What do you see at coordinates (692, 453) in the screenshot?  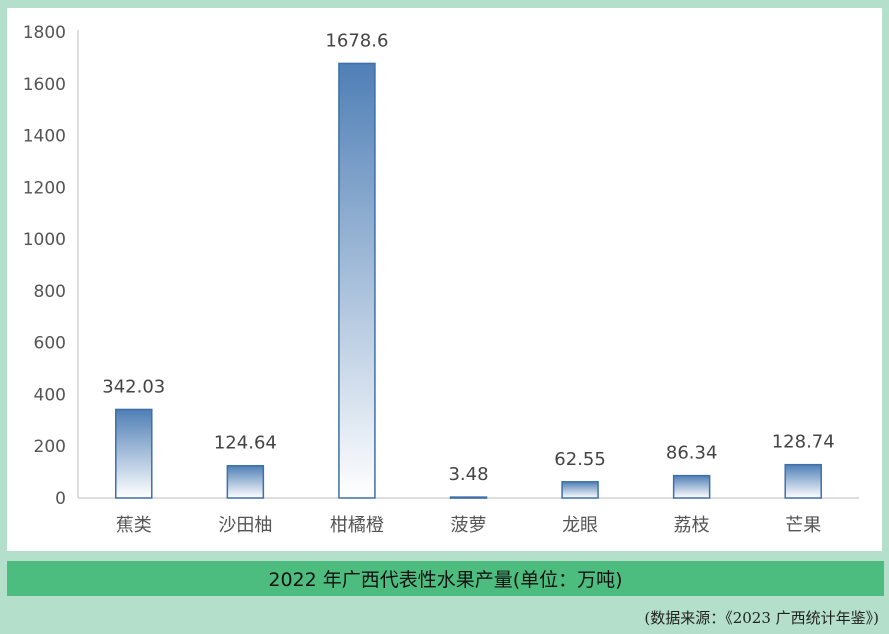 I see `data-label: 86.34` at bounding box center [692, 453].